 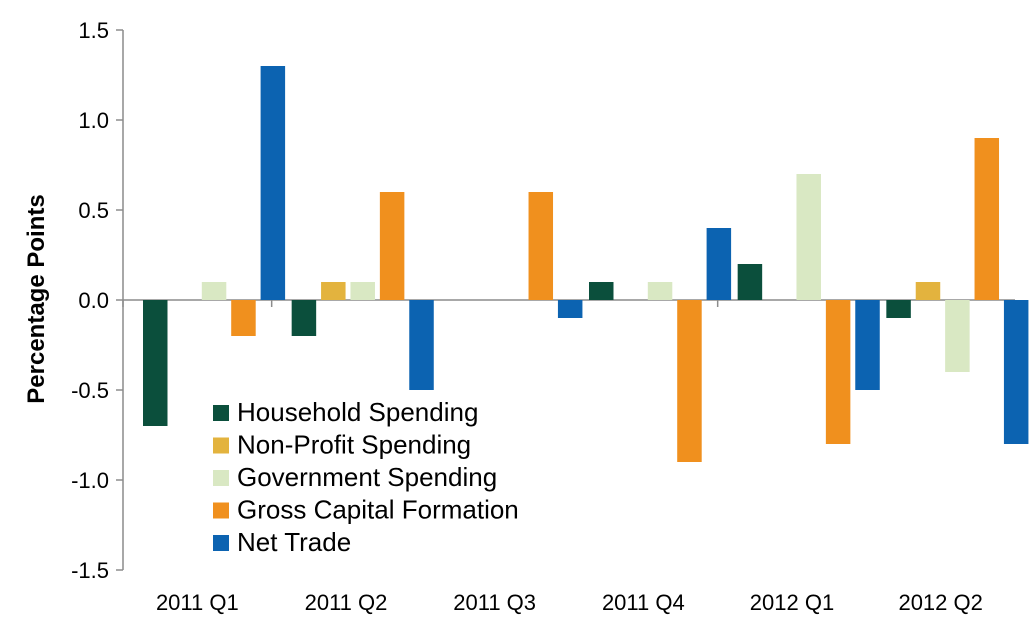 What do you see at coordinates (346, 602) in the screenshot?
I see `x-tick-label: 2011 Q2` at bounding box center [346, 602].